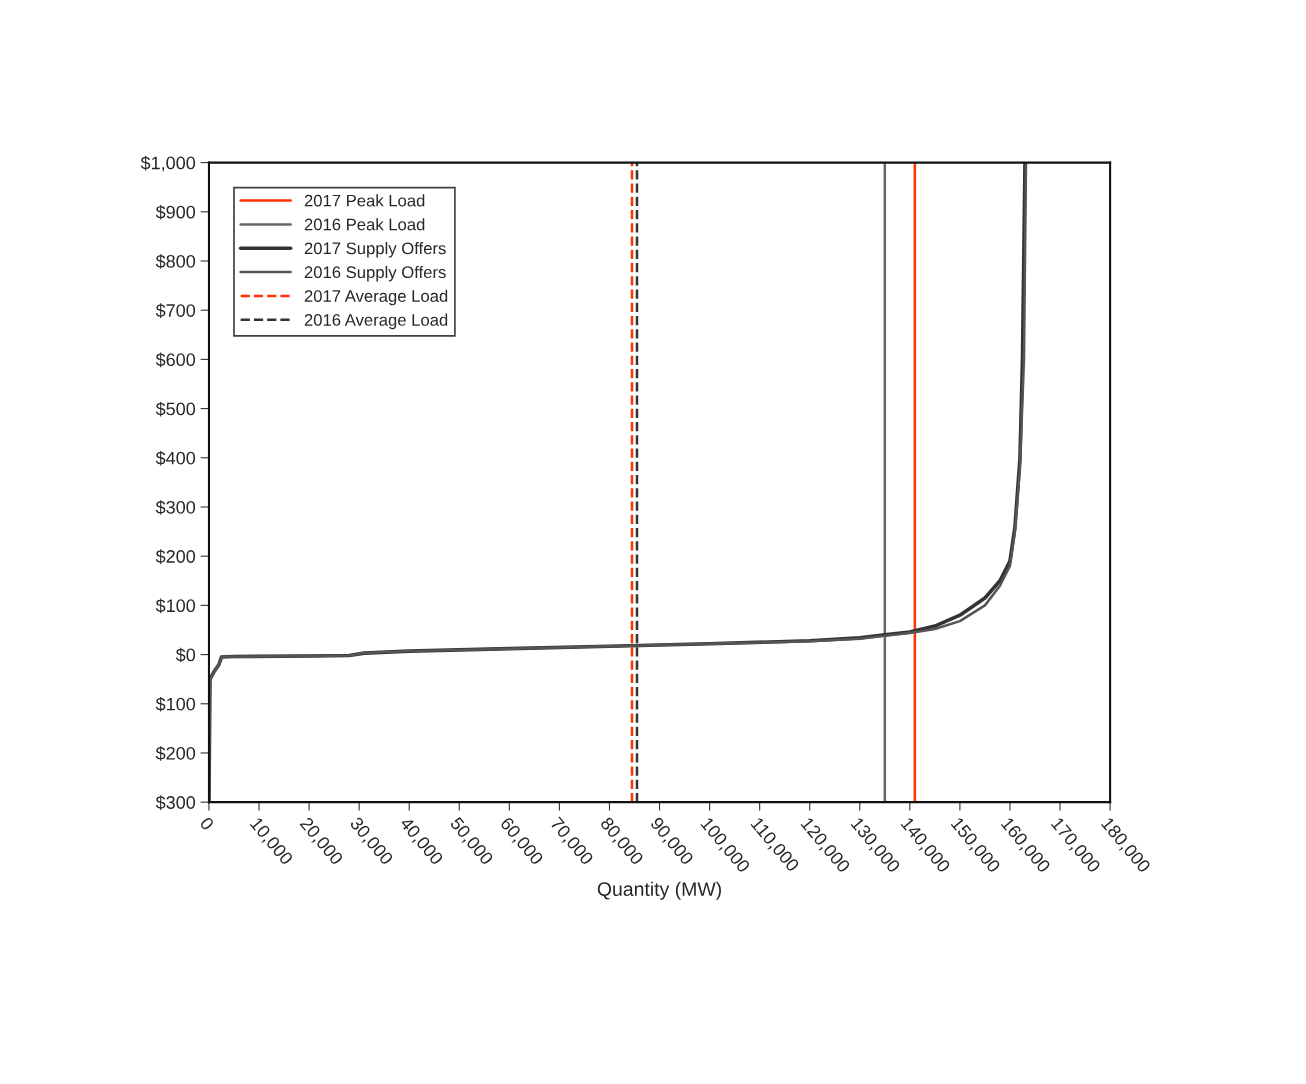 The height and width of the screenshot is (1084, 1306). What do you see at coordinates (376, 321) in the screenshot?
I see `legend-label: 2016 Average Load` at bounding box center [376, 321].